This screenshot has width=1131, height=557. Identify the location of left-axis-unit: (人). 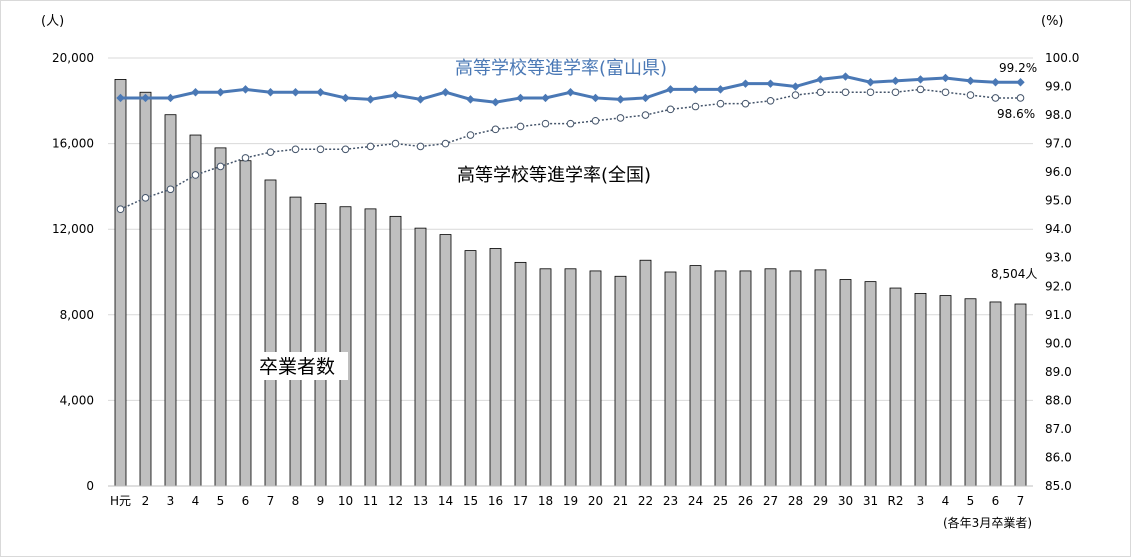
(52, 21).